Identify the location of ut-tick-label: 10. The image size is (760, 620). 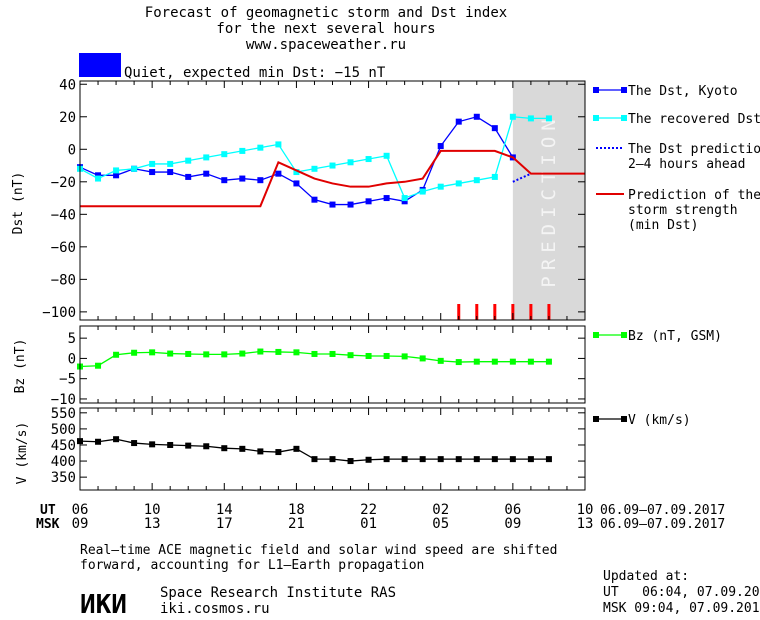
(152, 510).